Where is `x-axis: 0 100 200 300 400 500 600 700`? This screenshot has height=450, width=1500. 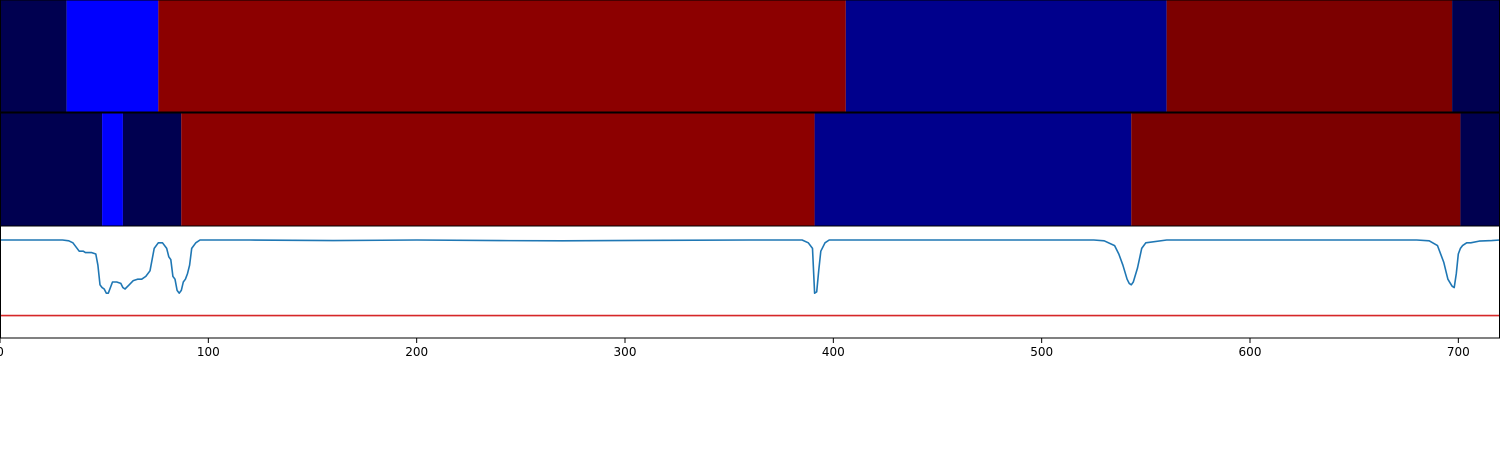 x-axis: 0 100 200 300 400 500 600 700 is located at coordinates (735, 348).